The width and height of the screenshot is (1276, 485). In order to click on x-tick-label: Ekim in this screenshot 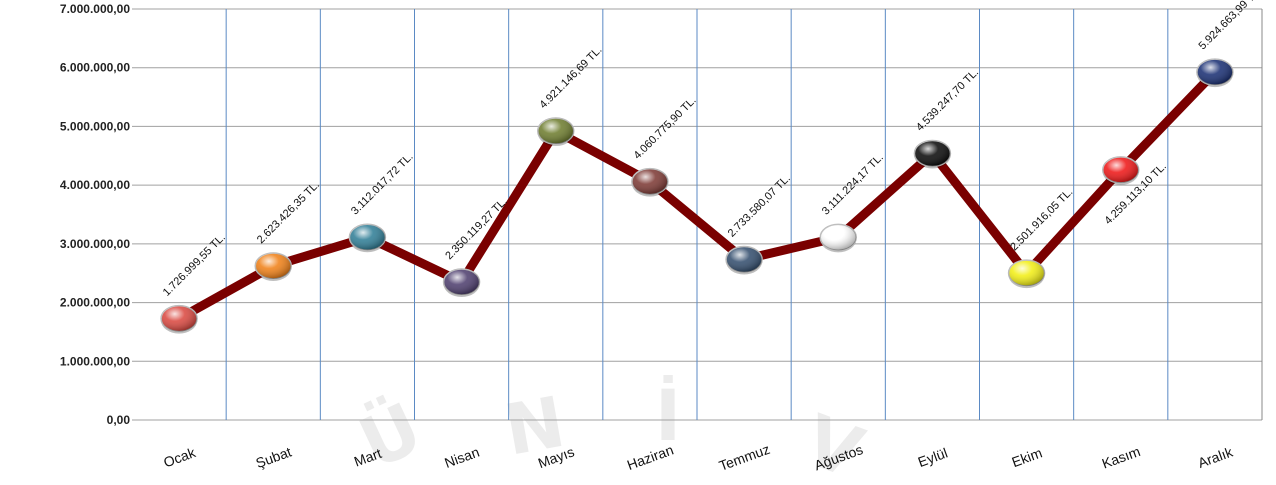, I will do `click(1027, 457)`.